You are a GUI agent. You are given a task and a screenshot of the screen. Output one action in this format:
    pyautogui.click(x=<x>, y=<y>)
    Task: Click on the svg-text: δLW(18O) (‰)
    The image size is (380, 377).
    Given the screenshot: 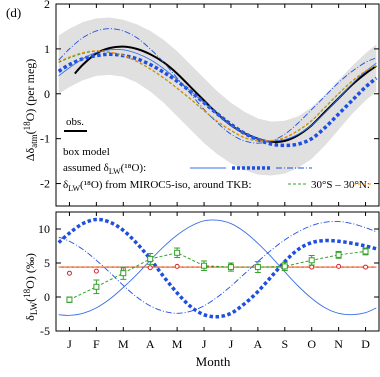 What is the action you would take?
    pyautogui.click(x=30, y=287)
    